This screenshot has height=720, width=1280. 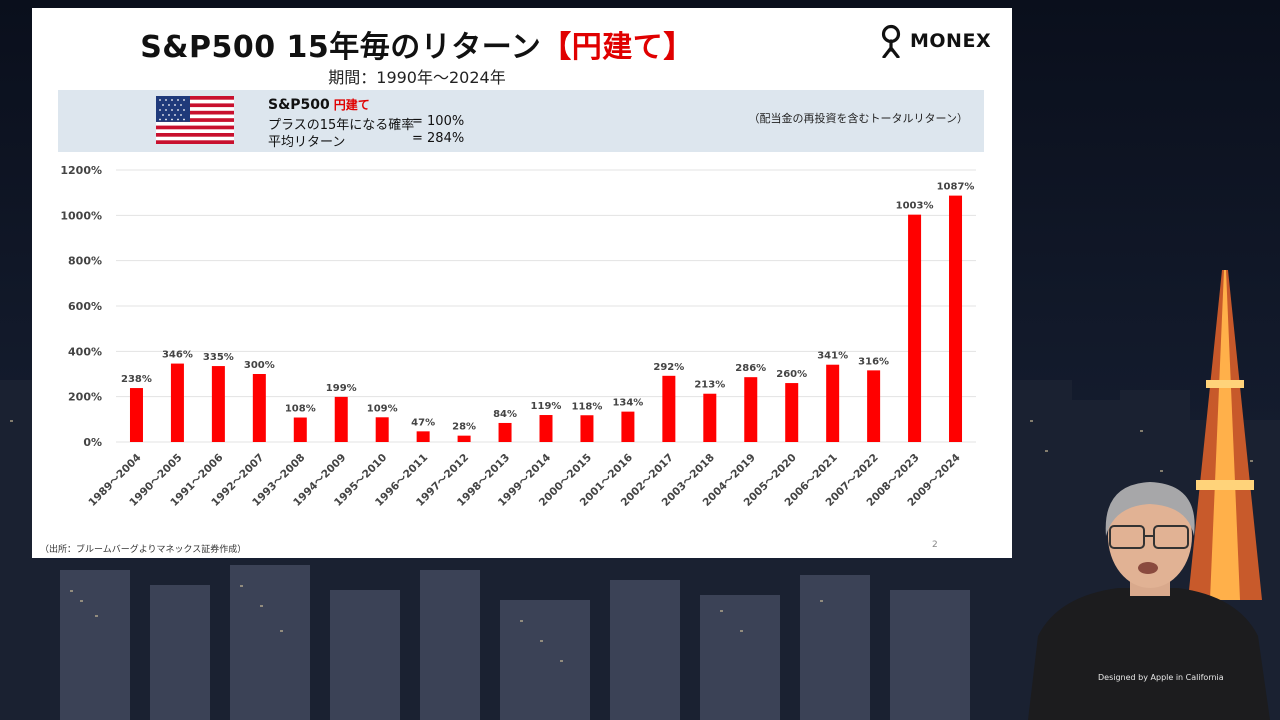 I want to click on currency-label: 円建て, so click(x=351, y=105).